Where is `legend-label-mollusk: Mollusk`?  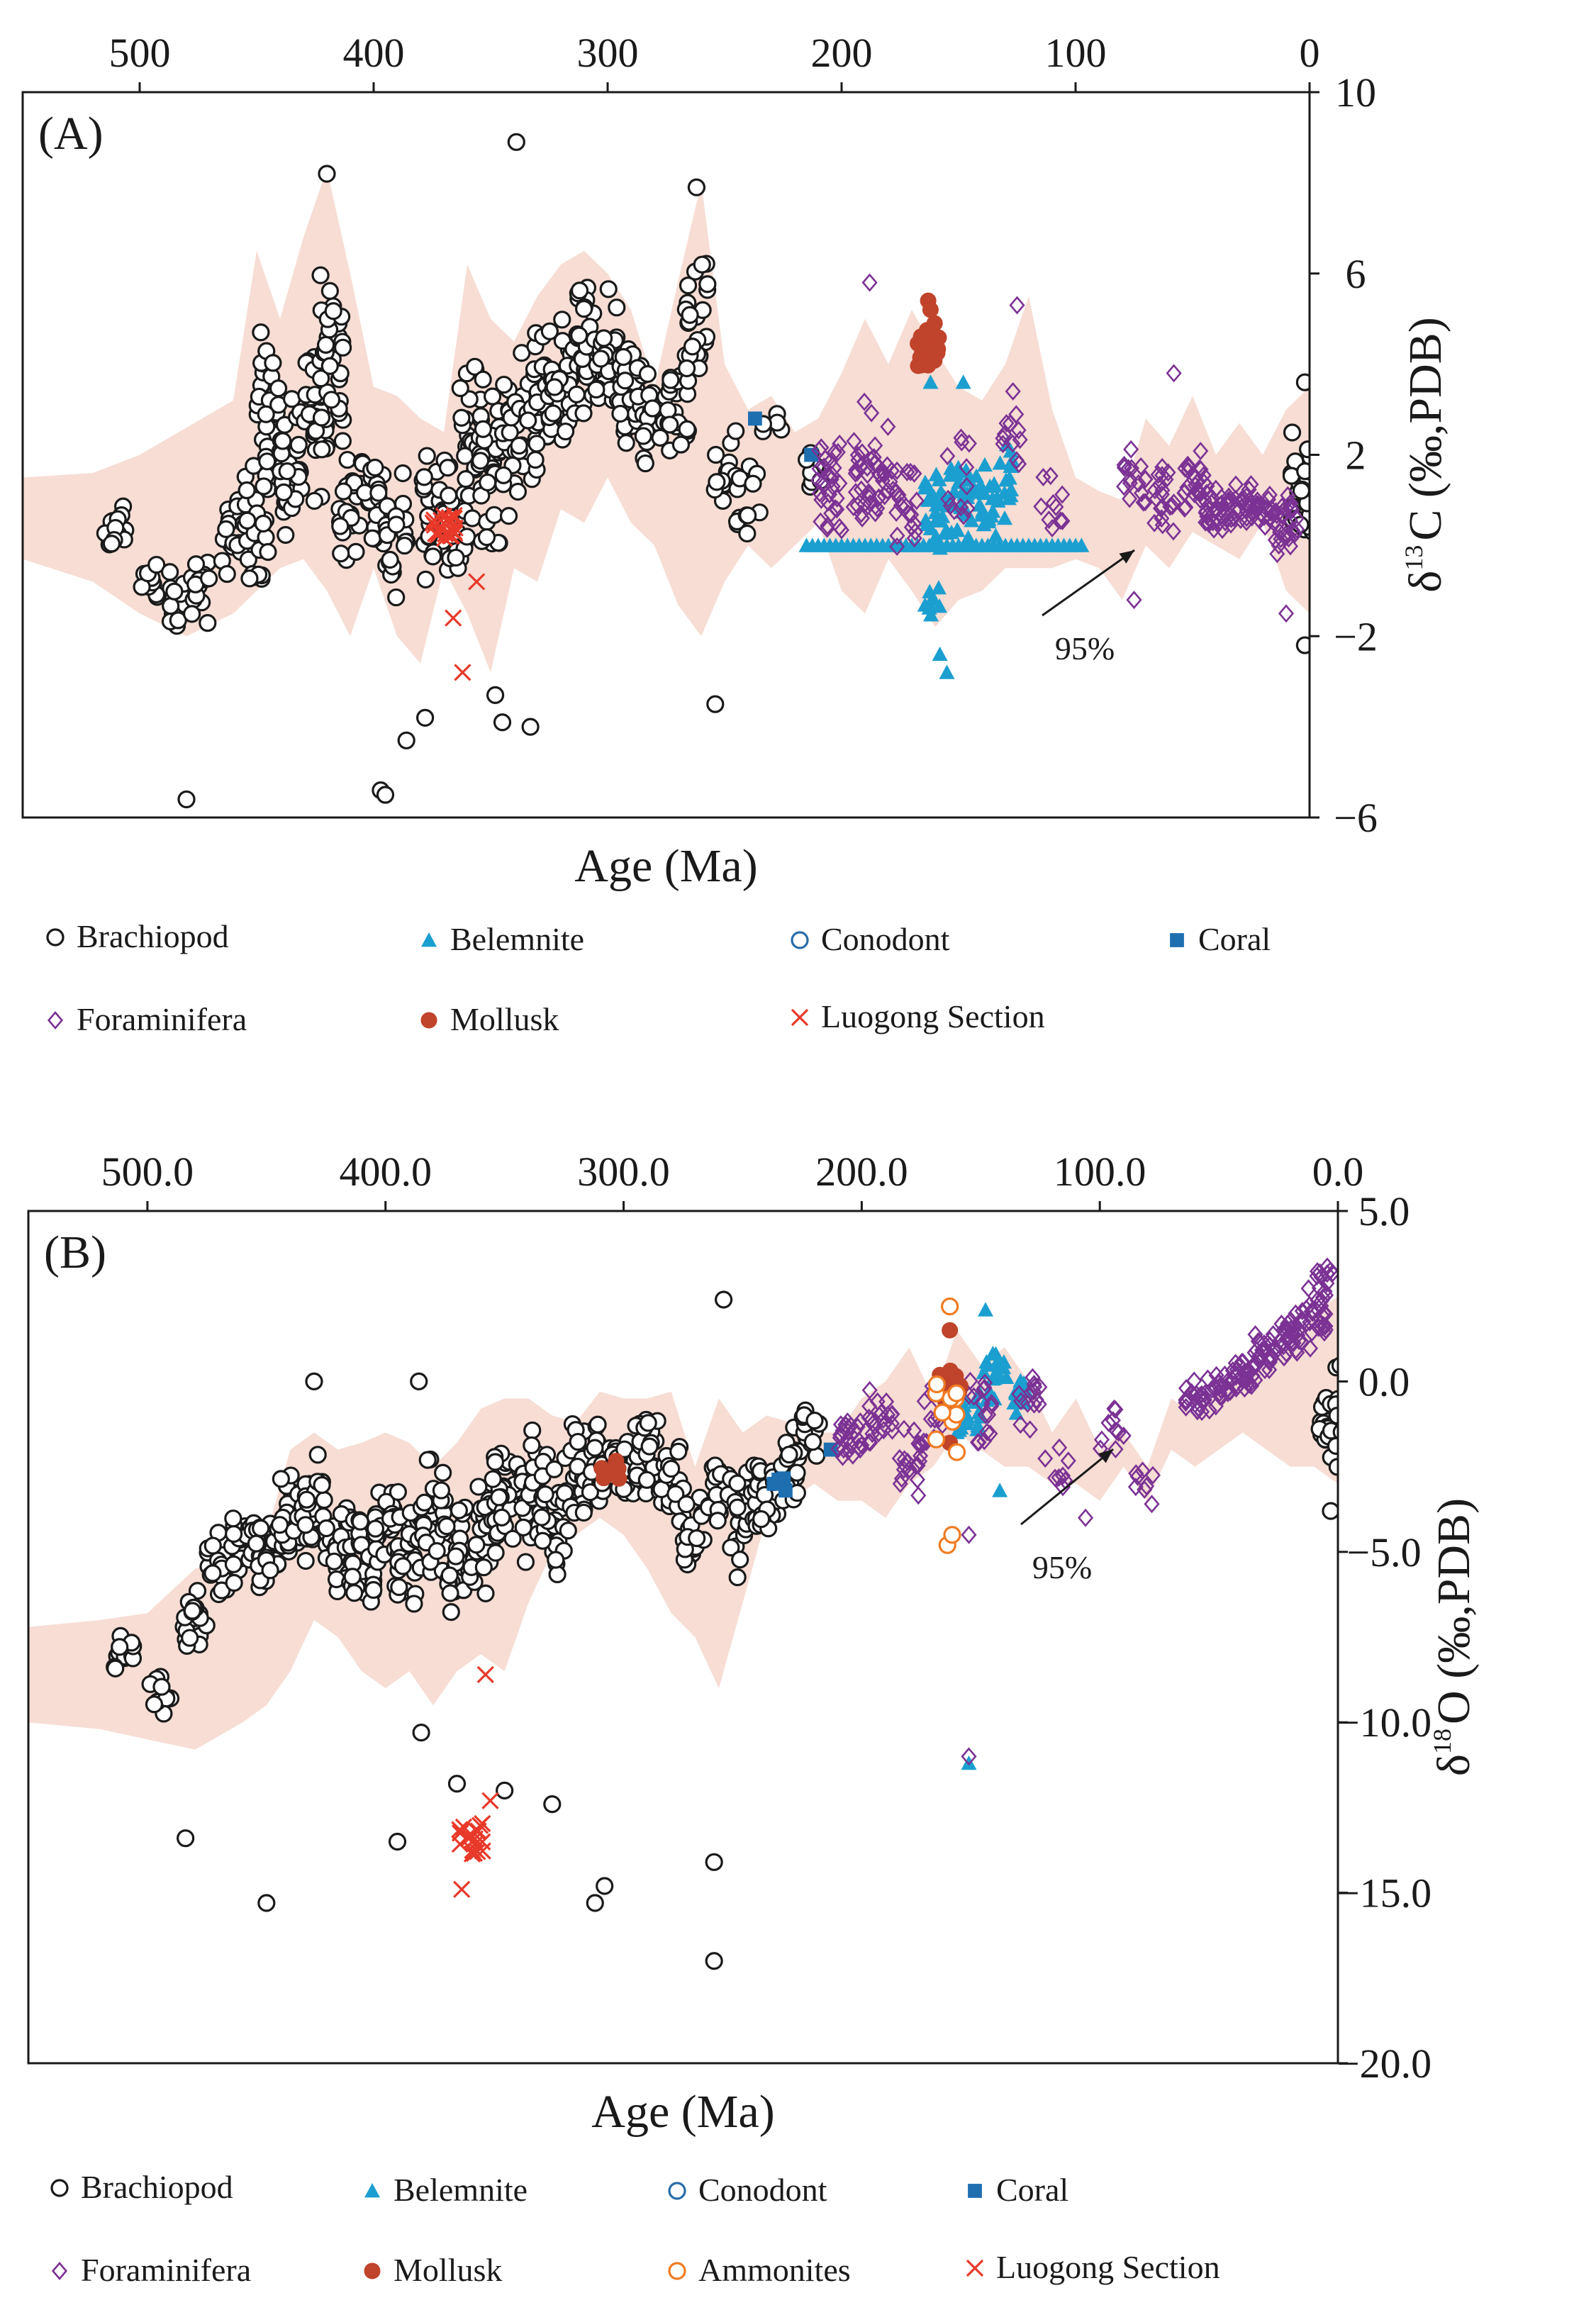
legend-label-mollusk: Mollusk is located at coordinates (504, 1019).